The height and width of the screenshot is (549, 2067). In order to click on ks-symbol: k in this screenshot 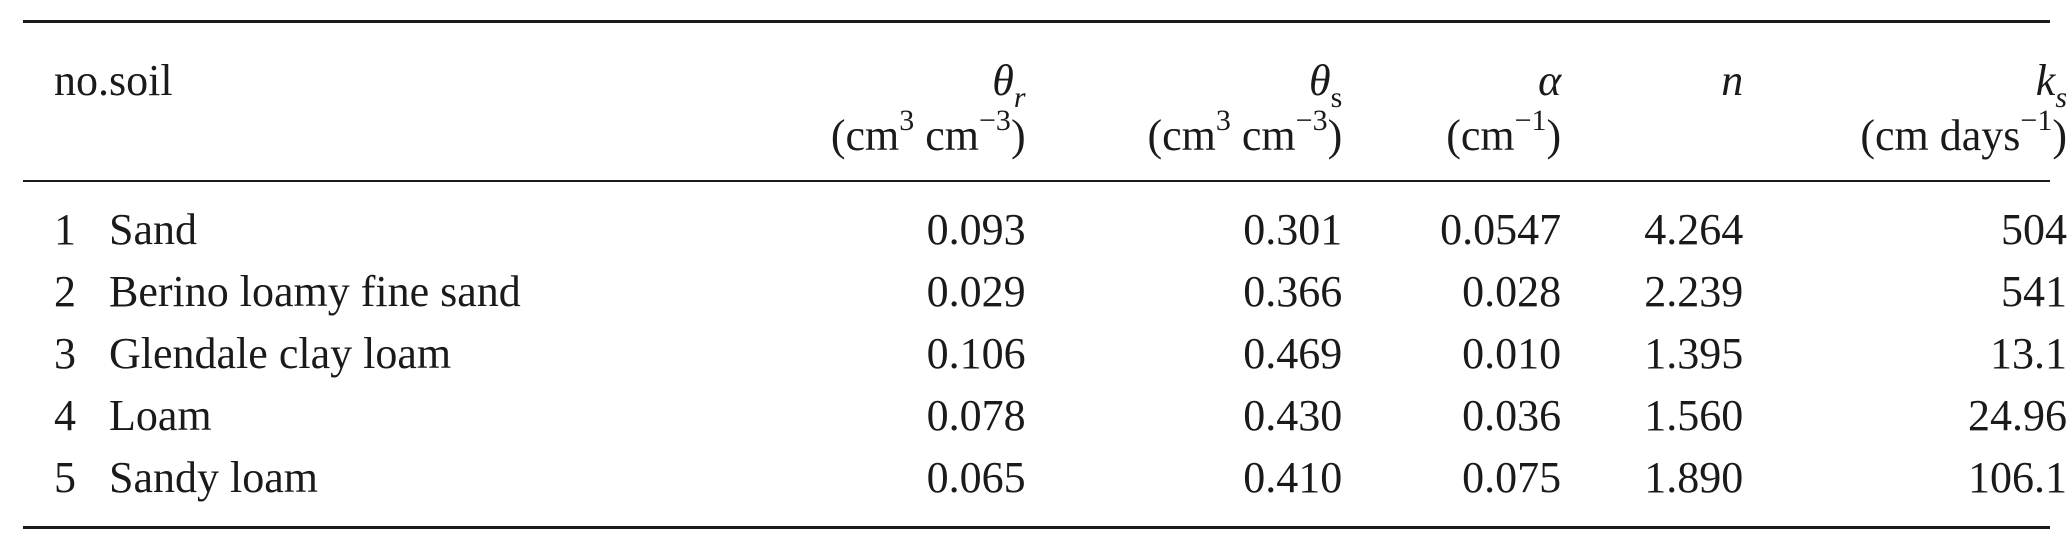, I will do `click(2045, 80)`.